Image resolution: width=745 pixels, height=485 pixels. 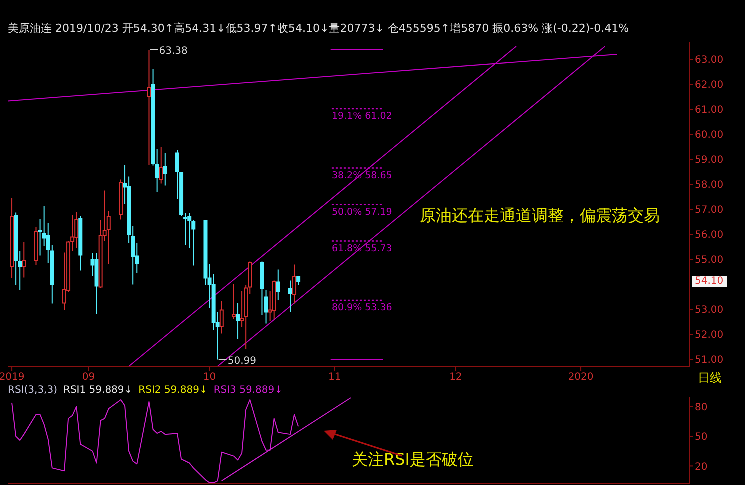 I want to click on x-tick-label: 10, so click(x=209, y=378).